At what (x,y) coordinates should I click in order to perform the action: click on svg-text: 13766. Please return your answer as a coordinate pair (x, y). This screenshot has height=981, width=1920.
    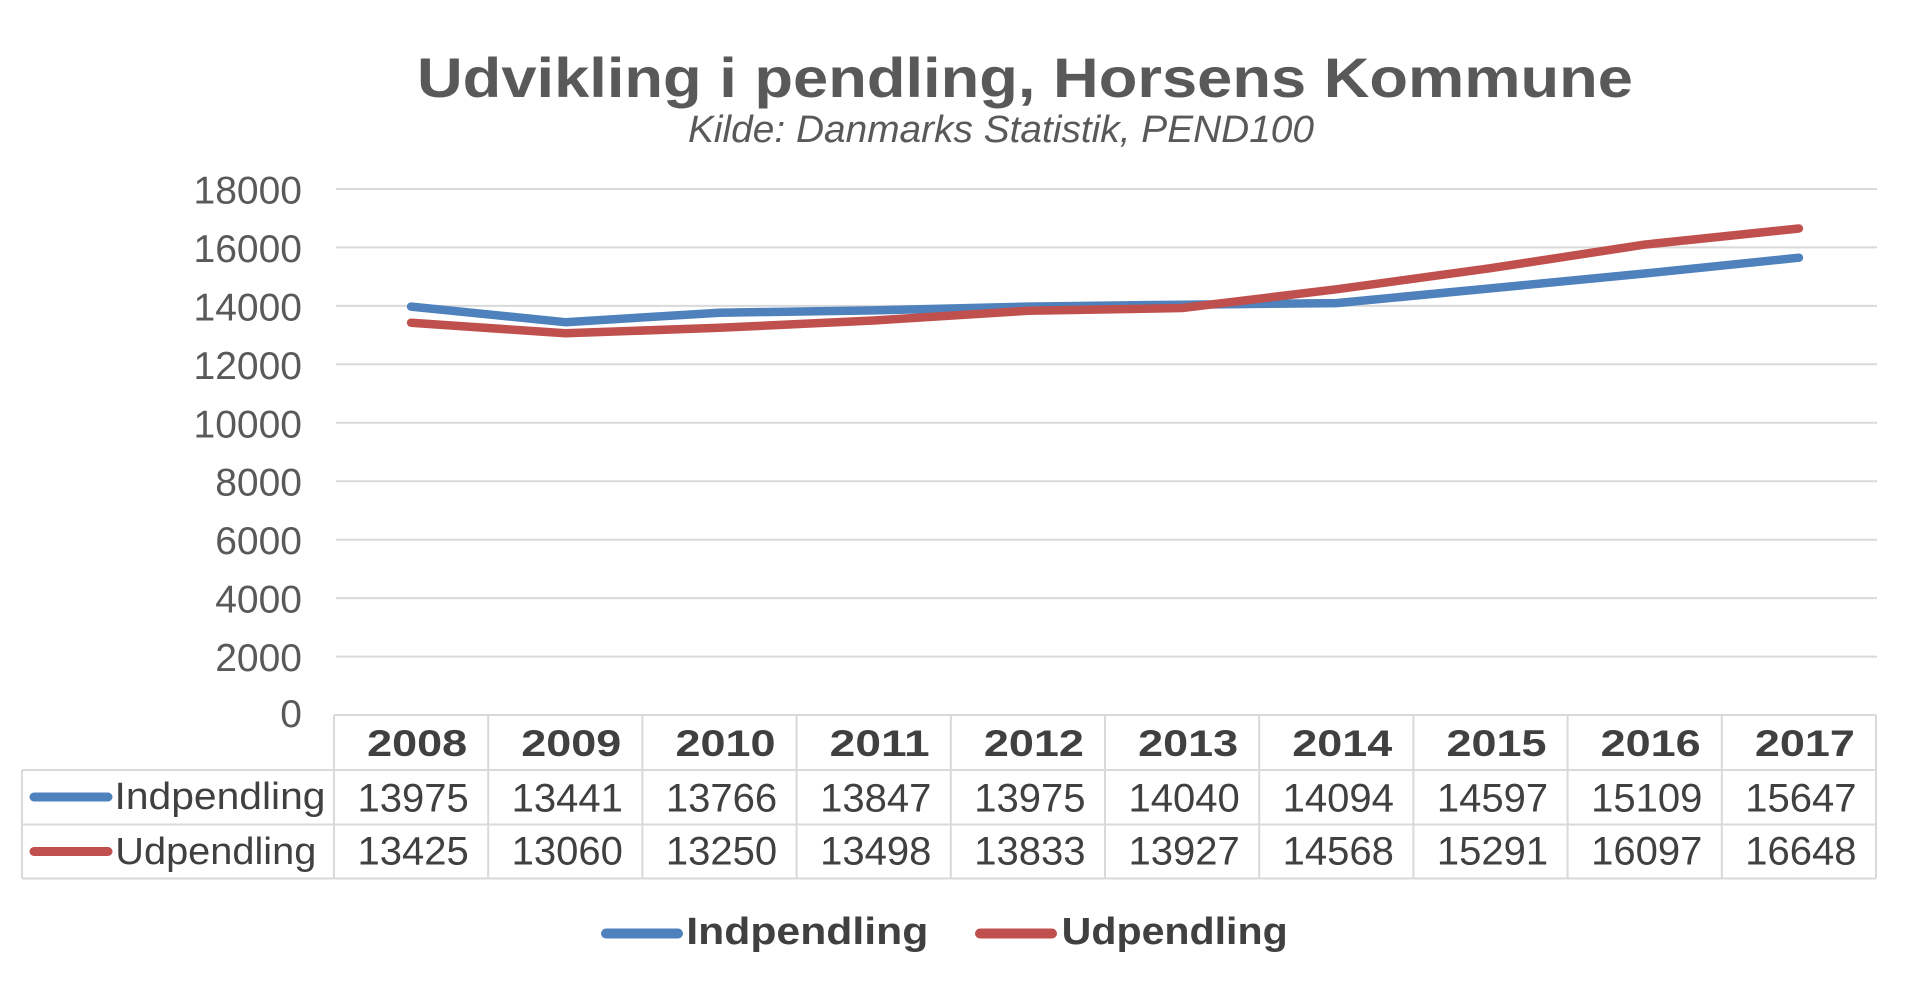
    Looking at the image, I should click on (721, 799).